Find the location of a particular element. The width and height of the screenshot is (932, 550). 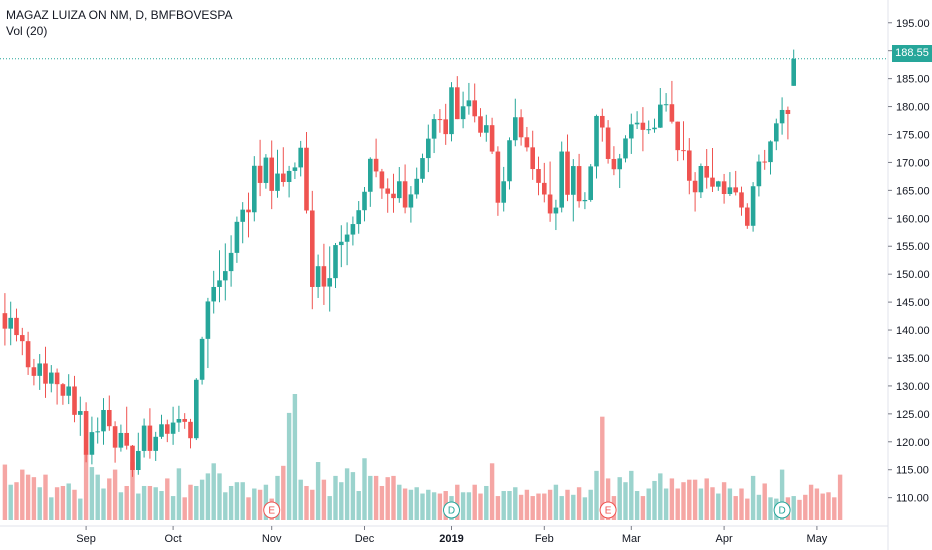

x-tick-label: Nov is located at coordinates (272, 539).